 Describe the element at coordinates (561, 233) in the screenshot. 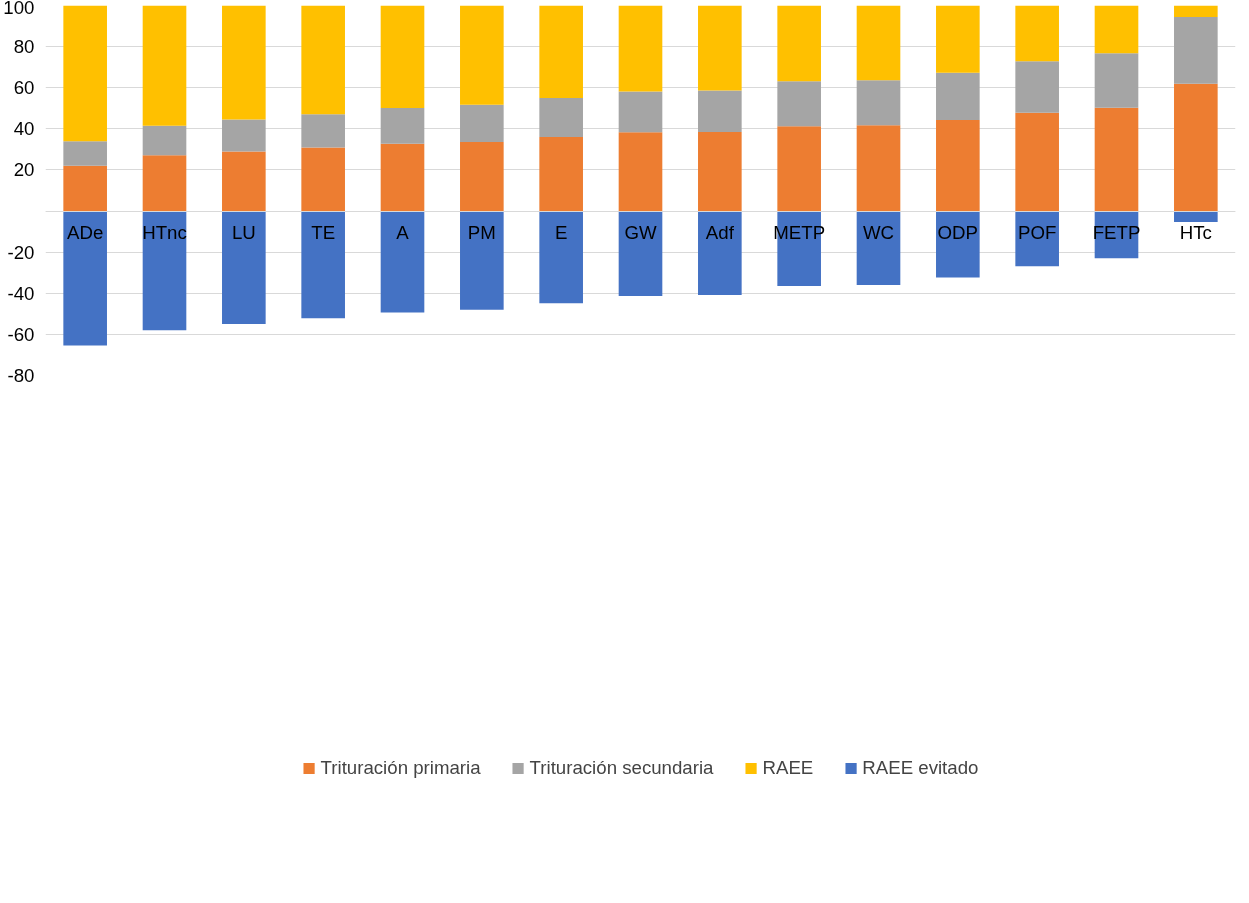

I see `x-tick-label: E` at that location.